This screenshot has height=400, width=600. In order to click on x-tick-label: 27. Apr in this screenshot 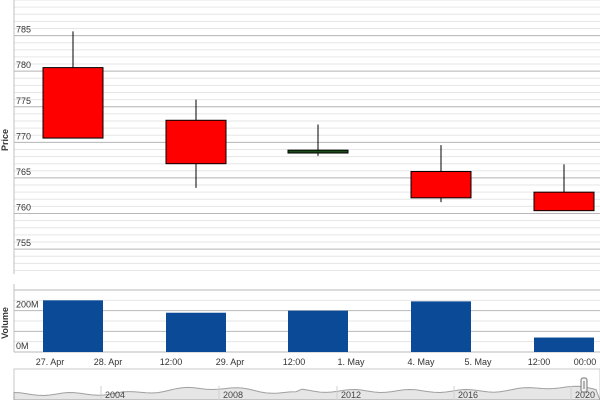, I will do `click(50, 362)`.